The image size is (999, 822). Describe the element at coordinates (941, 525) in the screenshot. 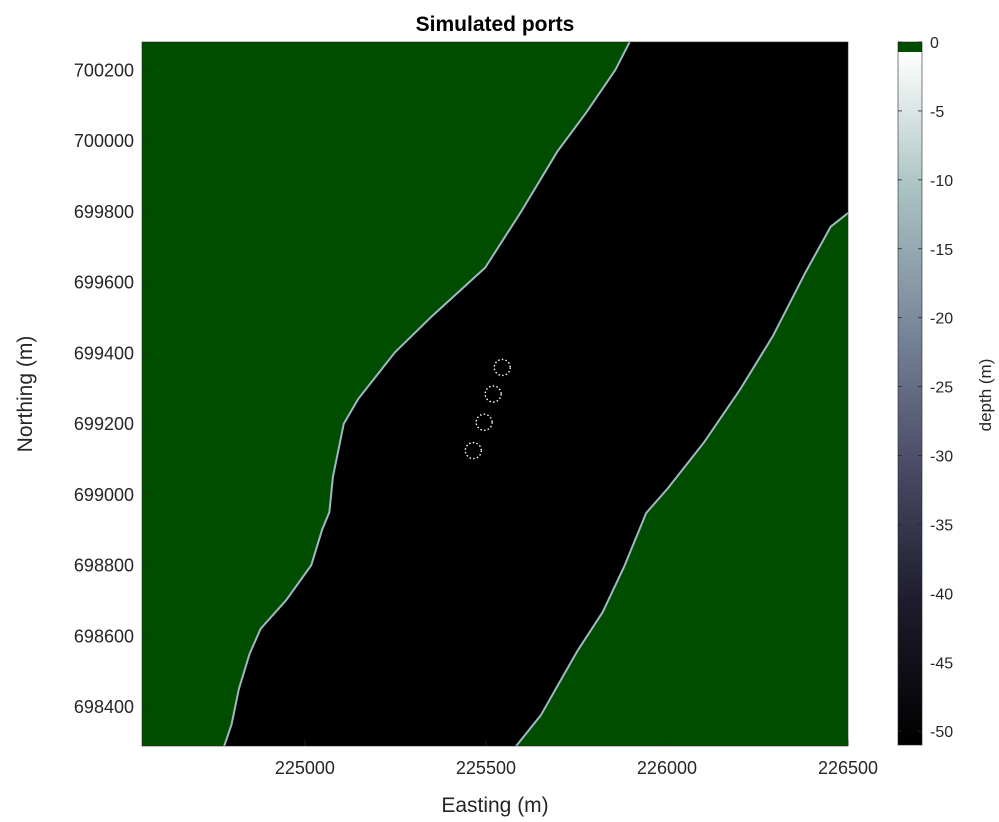

I see `colorbar-tick-label-7: -35` at that location.